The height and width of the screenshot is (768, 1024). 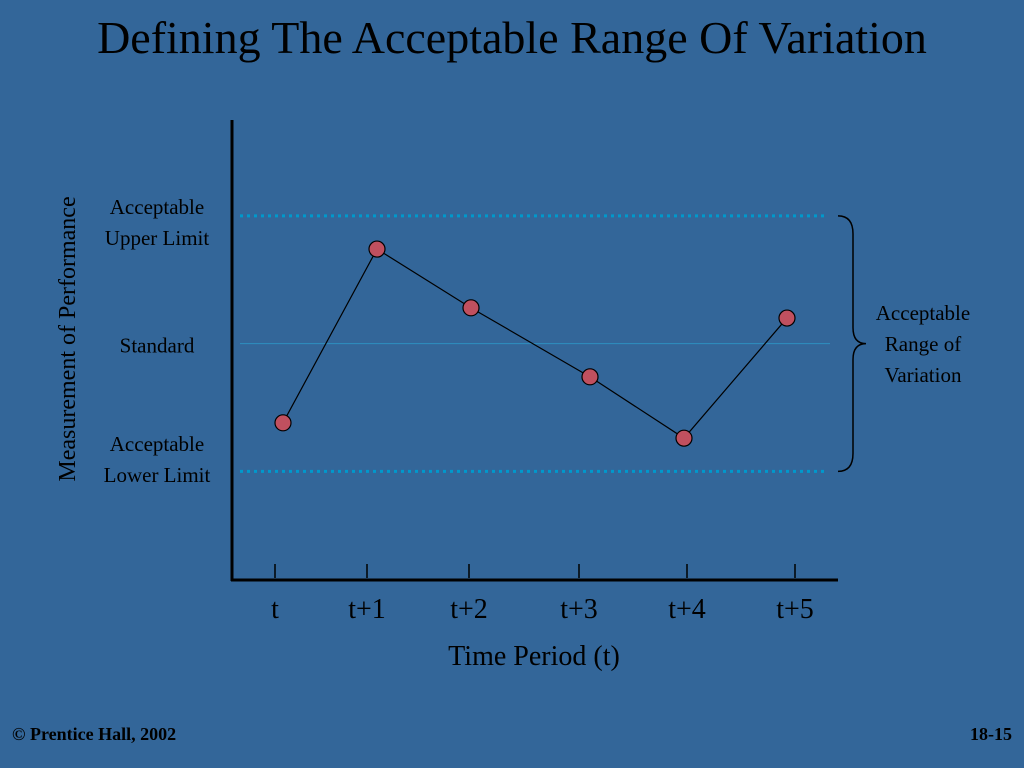 I want to click on slide-number: 18-15, so click(x=991, y=734).